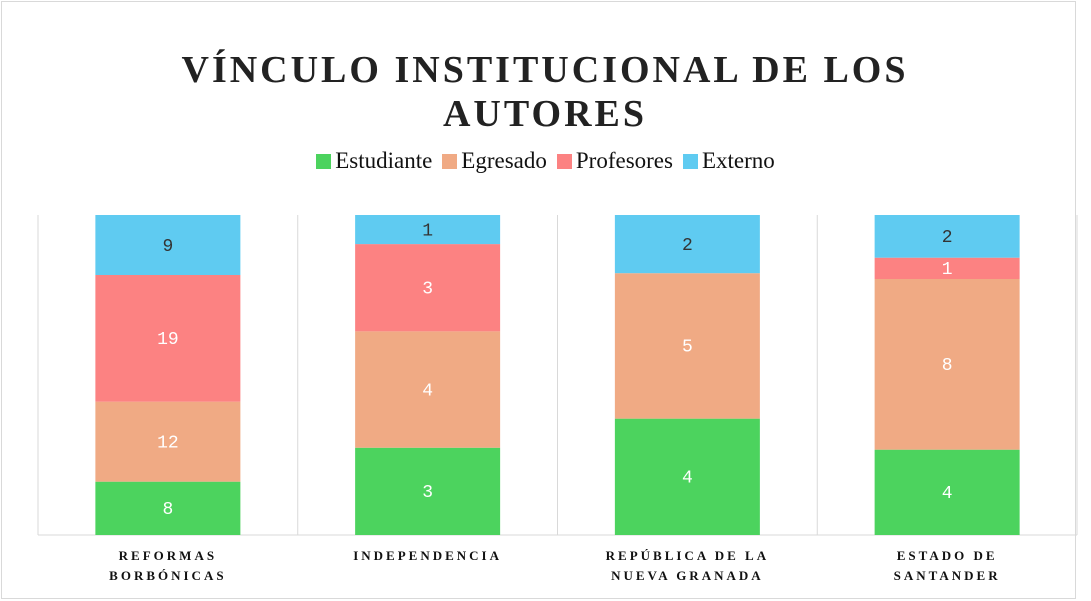 This screenshot has height=601, width=1091. I want to click on legend: Estudiante Egresado Profesores Externo, so click(545, 161).